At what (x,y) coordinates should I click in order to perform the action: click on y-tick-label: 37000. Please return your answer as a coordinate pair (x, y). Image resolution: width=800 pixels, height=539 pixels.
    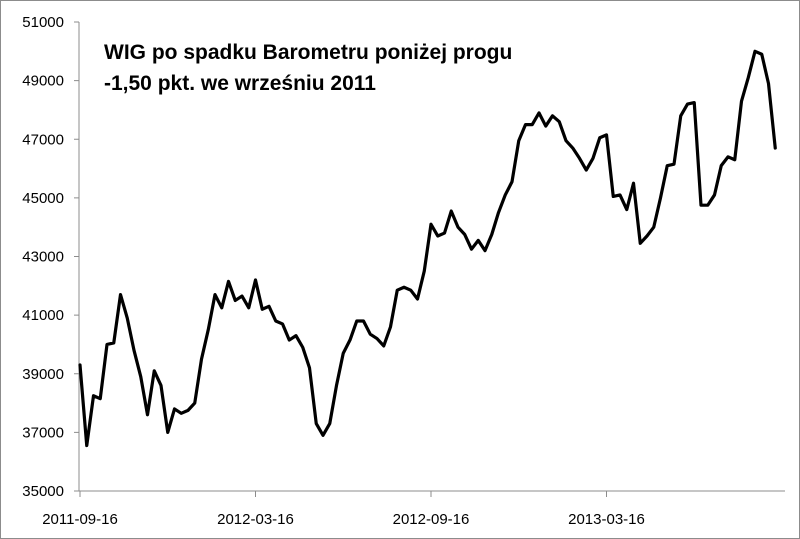
    Looking at the image, I should click on (43, 432).